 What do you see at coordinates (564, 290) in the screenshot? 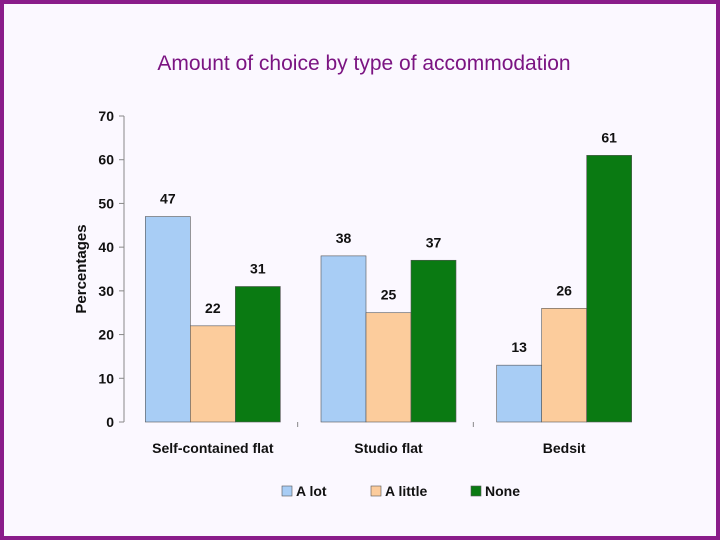
I see `data-label: 26` at bounding box center [564, 290].